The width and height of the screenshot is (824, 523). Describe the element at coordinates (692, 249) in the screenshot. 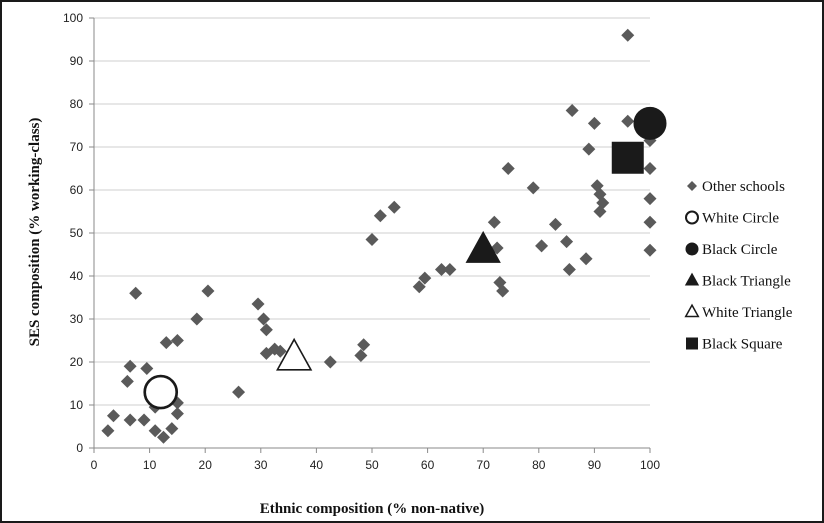

I see `legend-marker-black-circle` at that location.